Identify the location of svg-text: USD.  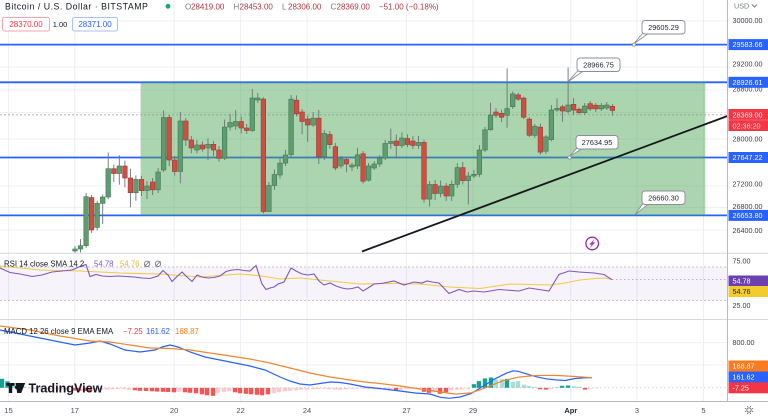
(741, 6).